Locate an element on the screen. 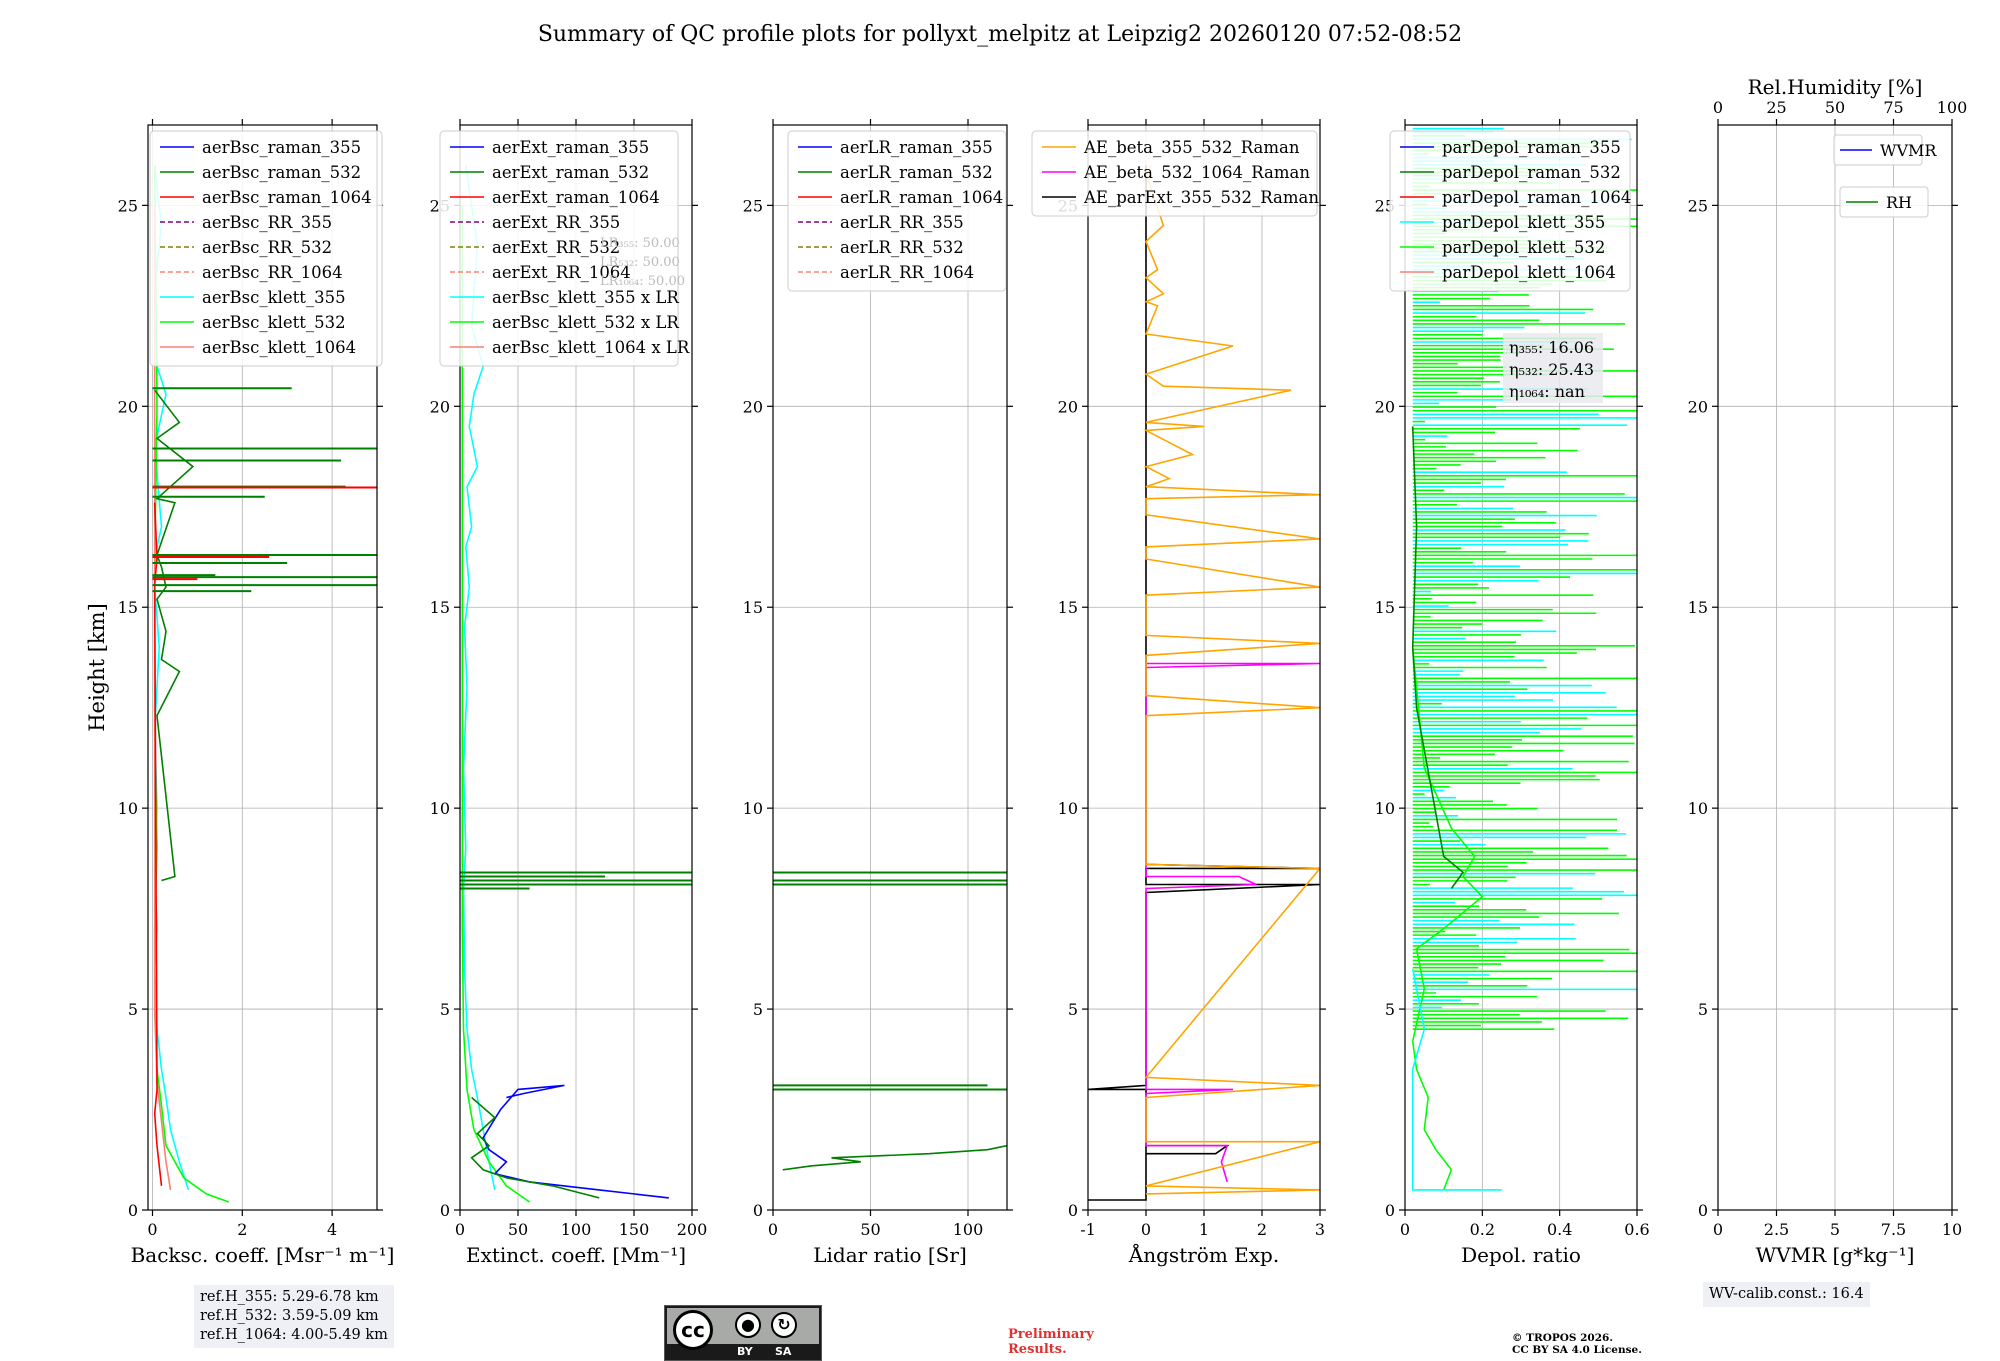  legend-label: aerExt_RR_1064 is located at coordinates (561, 272).